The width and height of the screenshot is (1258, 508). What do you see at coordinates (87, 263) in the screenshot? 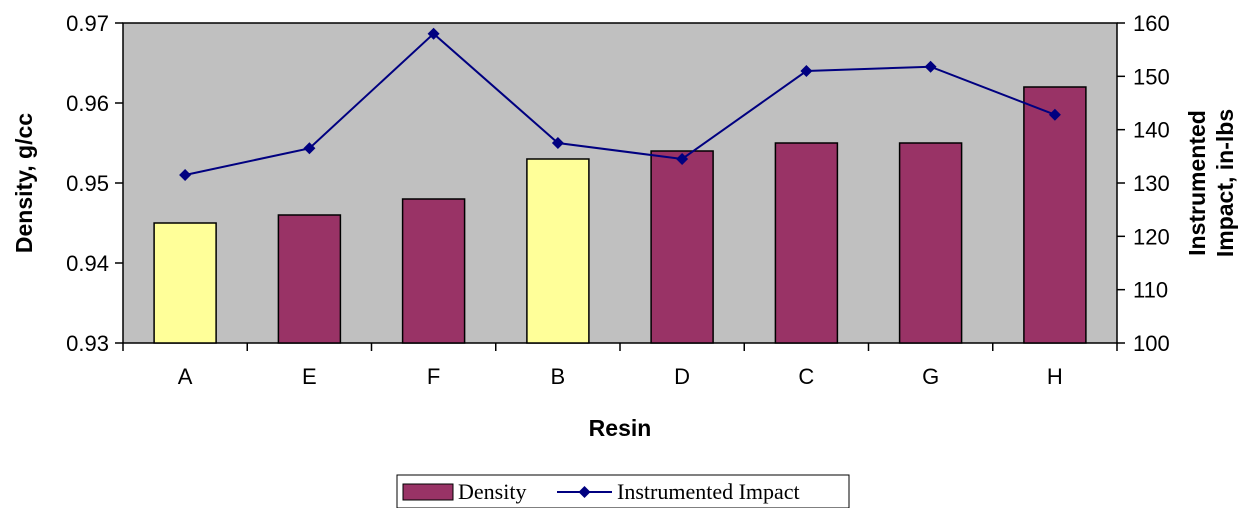
I see `y-tick-label-1: 0.94` at bounding box center [87, 263].